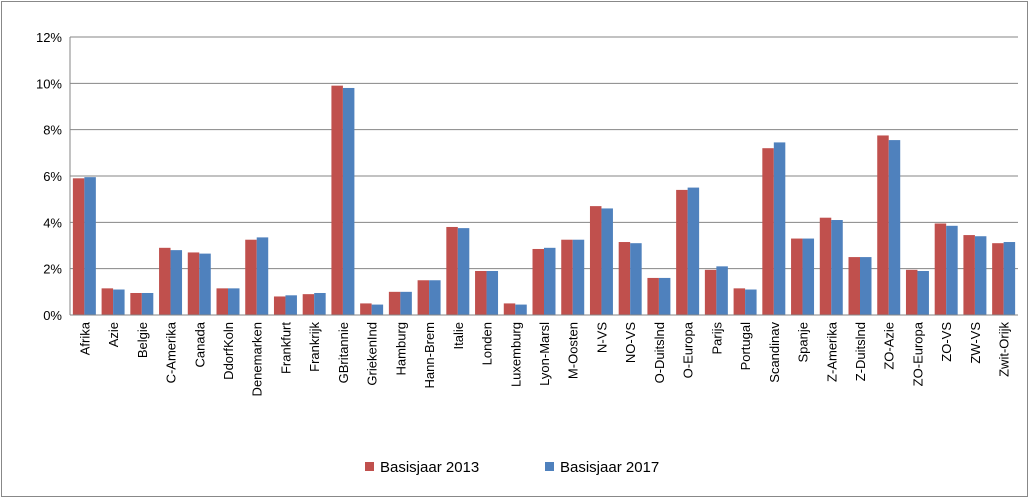  What do you see at coordinates (113, 334) in the screenshot?
I see `x-tick-label: Azie` at bounding box center [113, 334].